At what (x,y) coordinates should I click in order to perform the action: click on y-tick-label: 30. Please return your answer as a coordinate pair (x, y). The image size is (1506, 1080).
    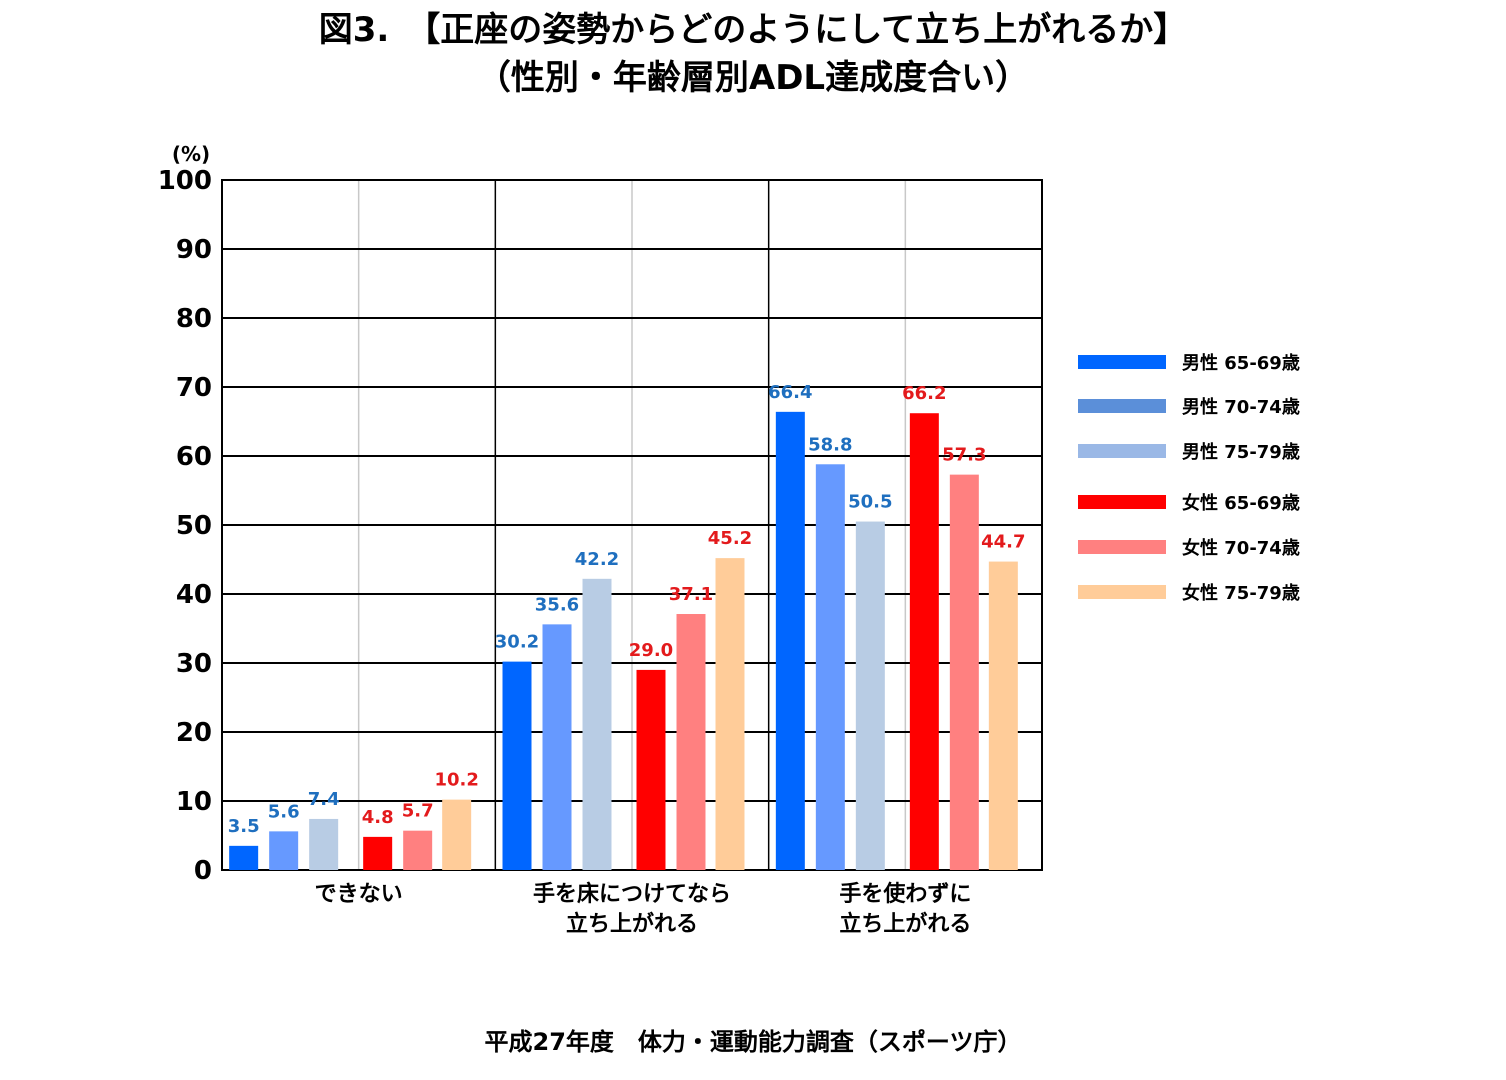
    Looking at the image, I should click on (194, 664).